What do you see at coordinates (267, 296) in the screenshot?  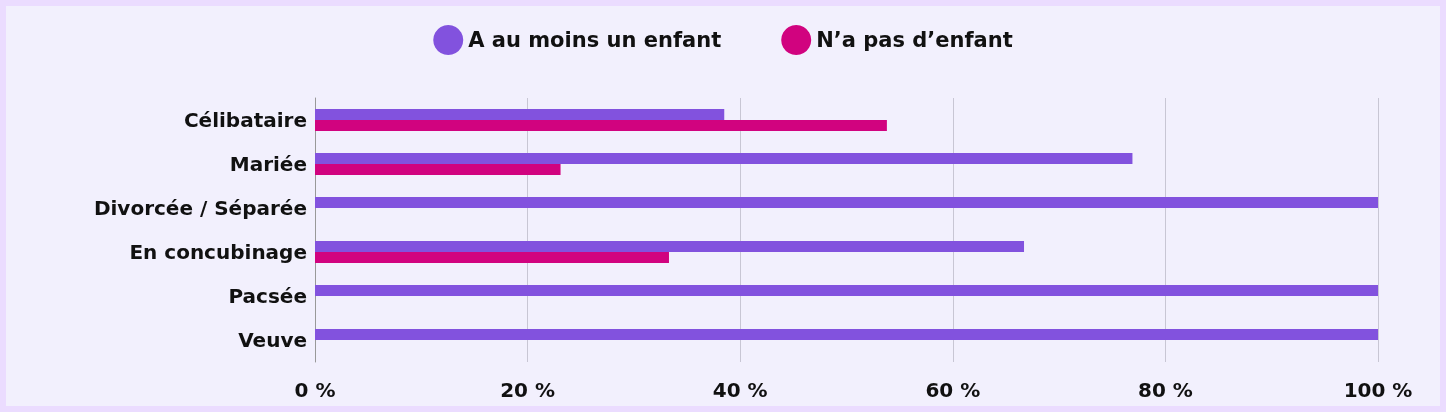 I see `y-tick-label: Pacsée` at bounding box center [267, 296].